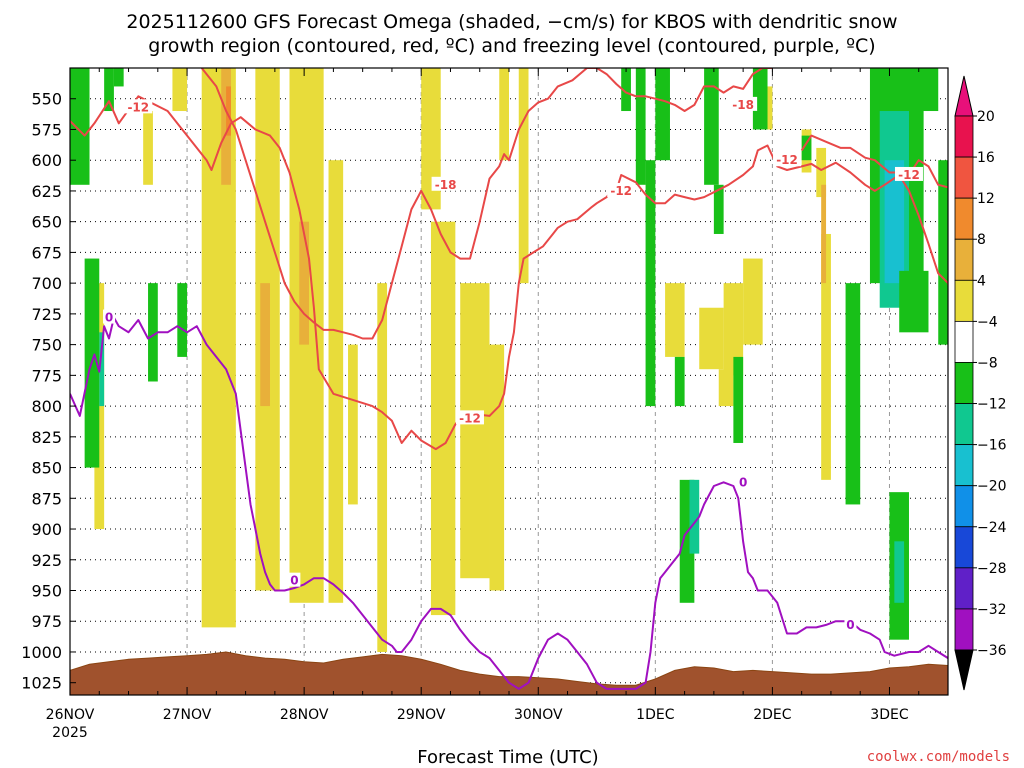 The width and height of the screenshot is (1024, 768). What do you see at coordinates (46, 591) in the screenshot?
I see `y-tick-label: 950` at bounding box center [46, 591].